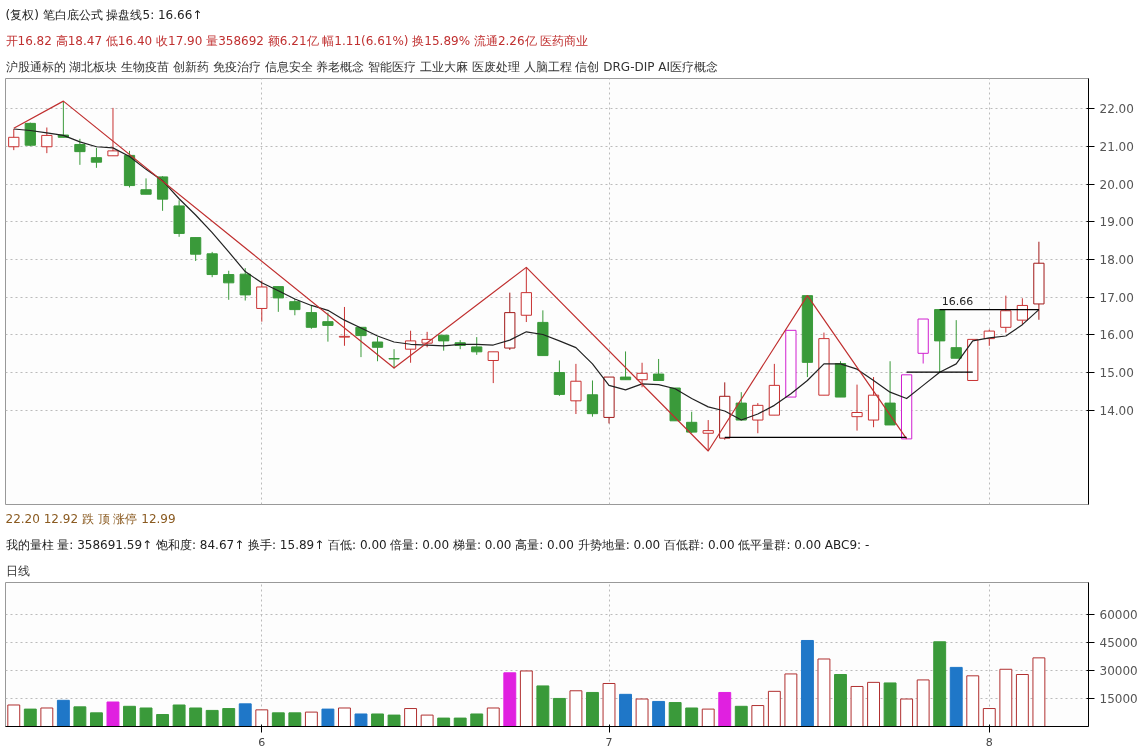  What do you see at coordinates (17, 570) in the screenshot?
I see `text: 日线` at bounding box center [17, 570].